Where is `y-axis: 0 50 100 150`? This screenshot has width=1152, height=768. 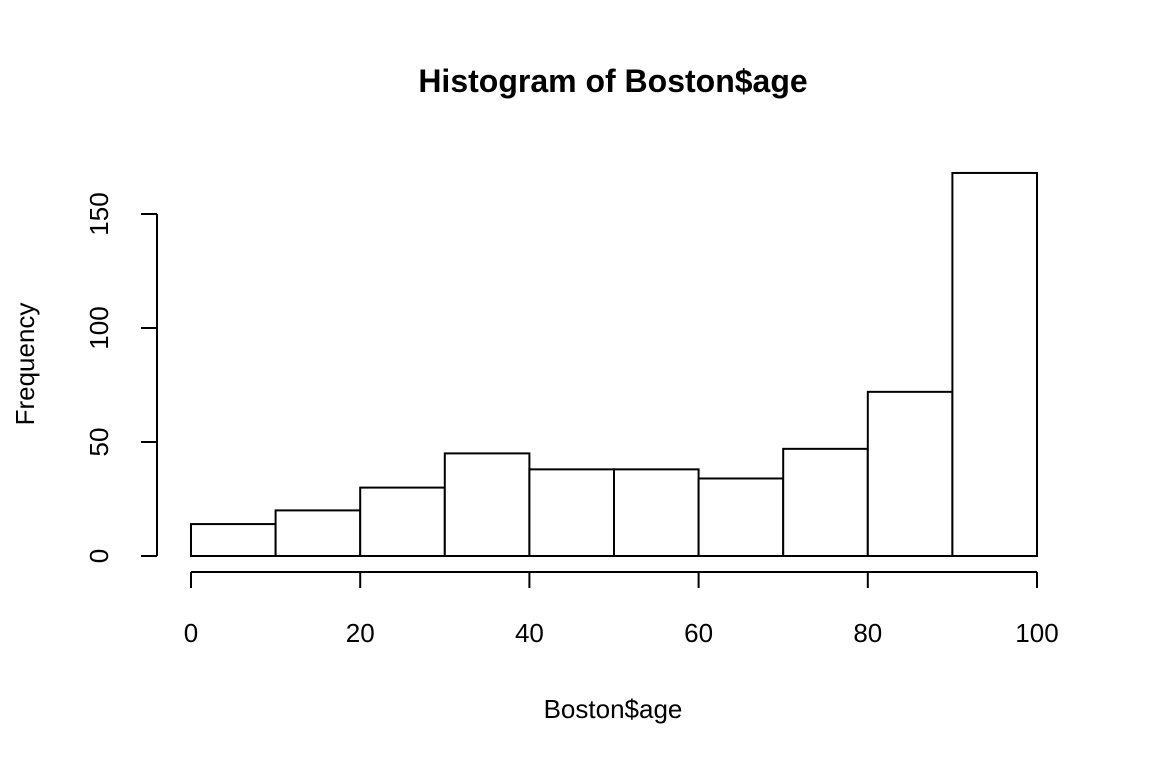 y-axis: 0 50 100 150 is located at coordinates (121, 377).